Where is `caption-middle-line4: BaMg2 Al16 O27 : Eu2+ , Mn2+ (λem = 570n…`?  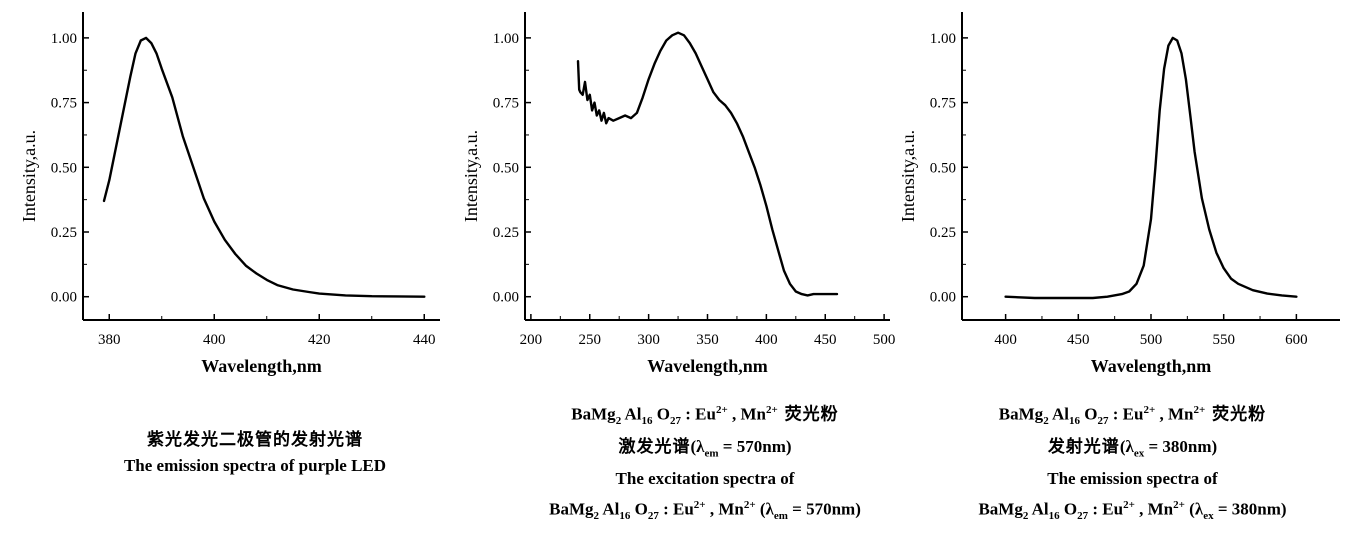
caption-middle-line4: BaMg2 Al16 O27 : Eu2+ , Mn2+ (λem = 570n… is located at coordinates (705, 511).